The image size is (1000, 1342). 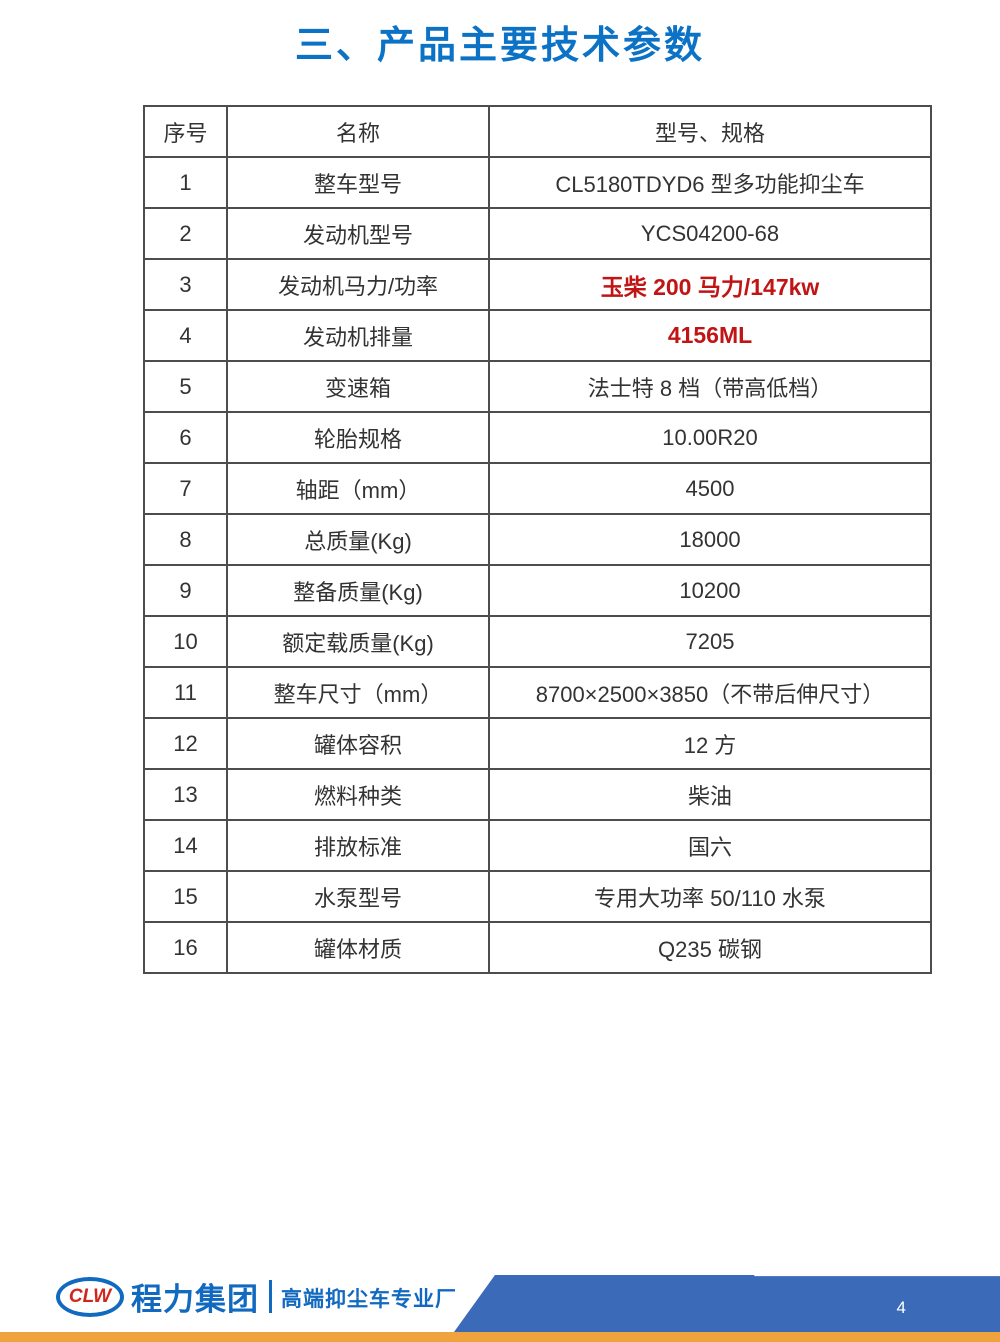 I want to click on row-value-cell-highlighted: 4156ML, so click(x=710, y=335).